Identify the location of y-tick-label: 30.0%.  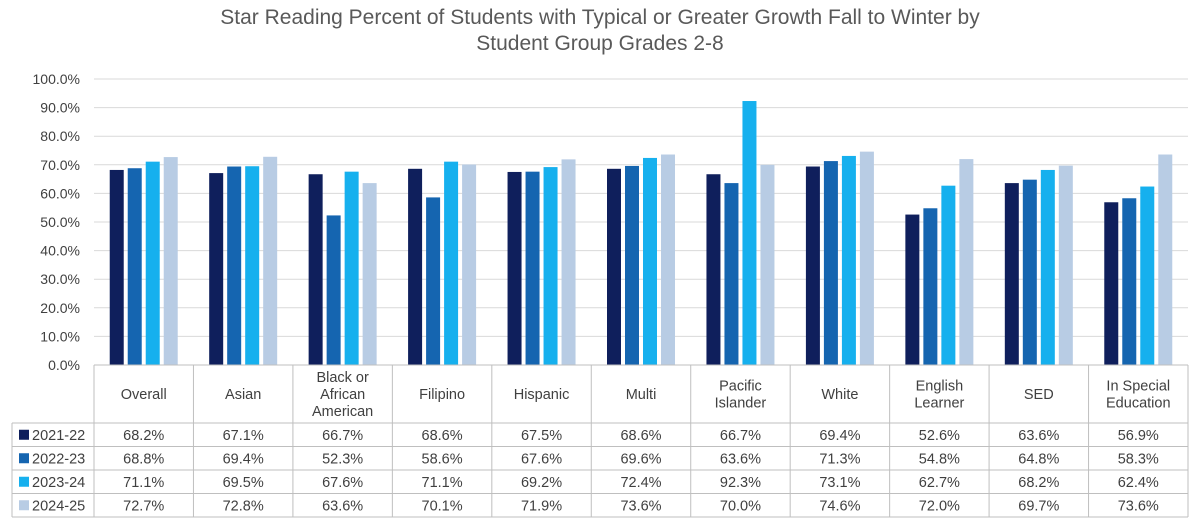
(60, 279).